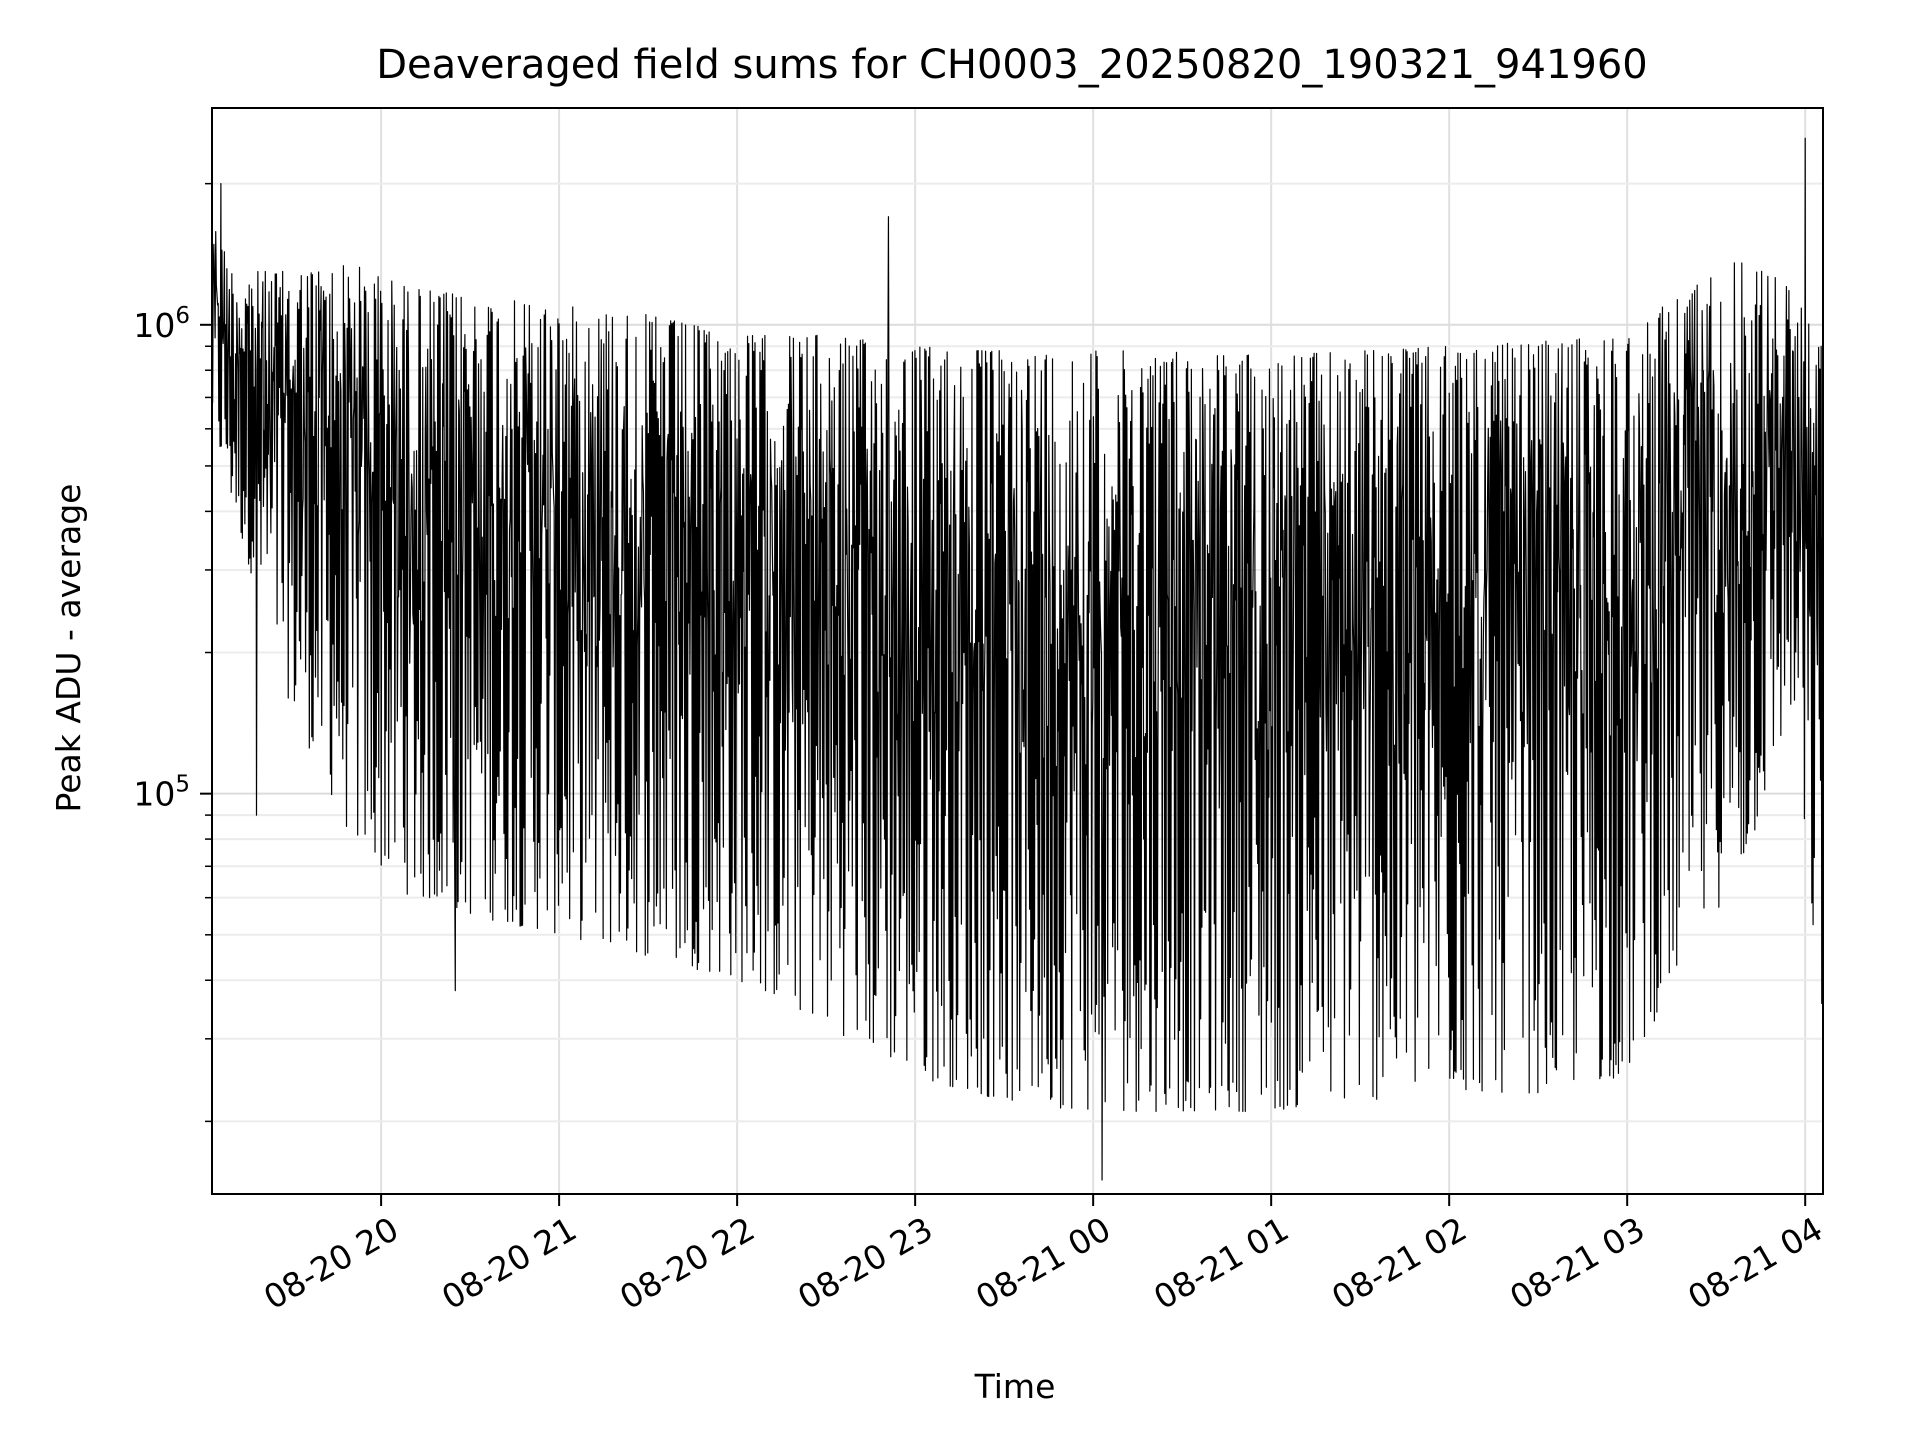  I want to click on y-axis-label: Peak ADU - average, so click(68, 648).